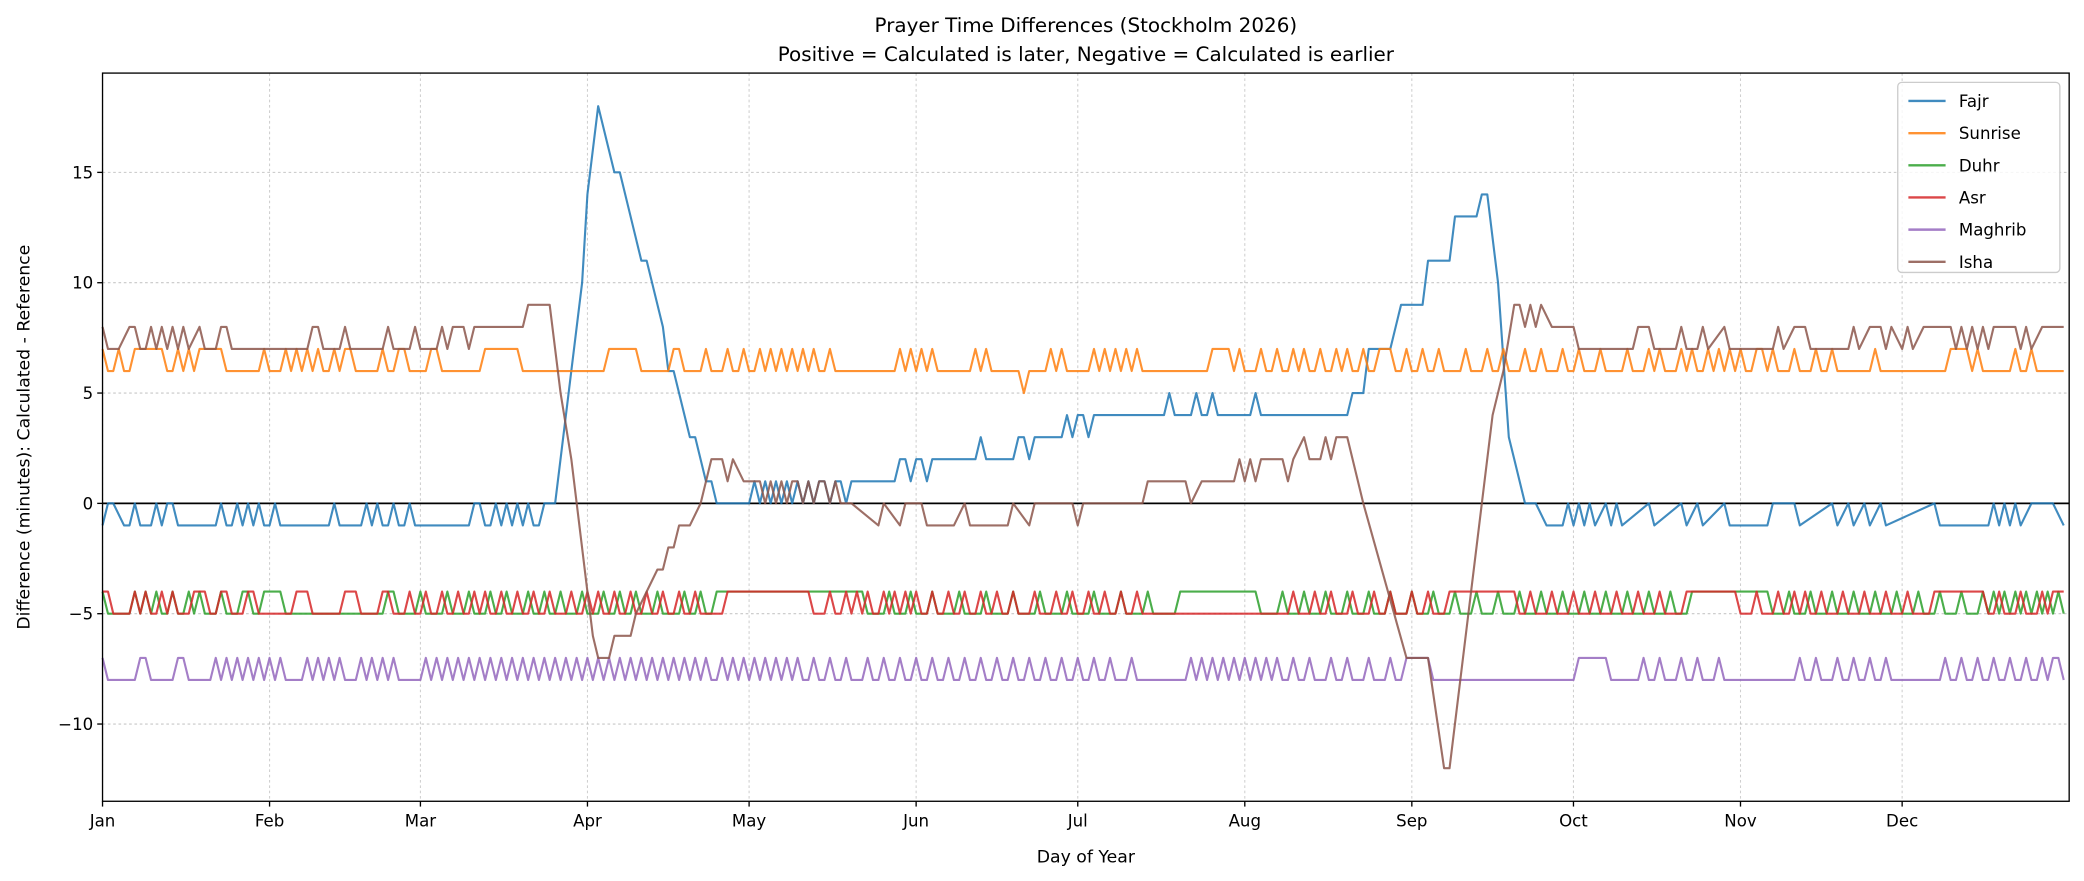  I want to click on series-line-asr, so click(1083, 602).